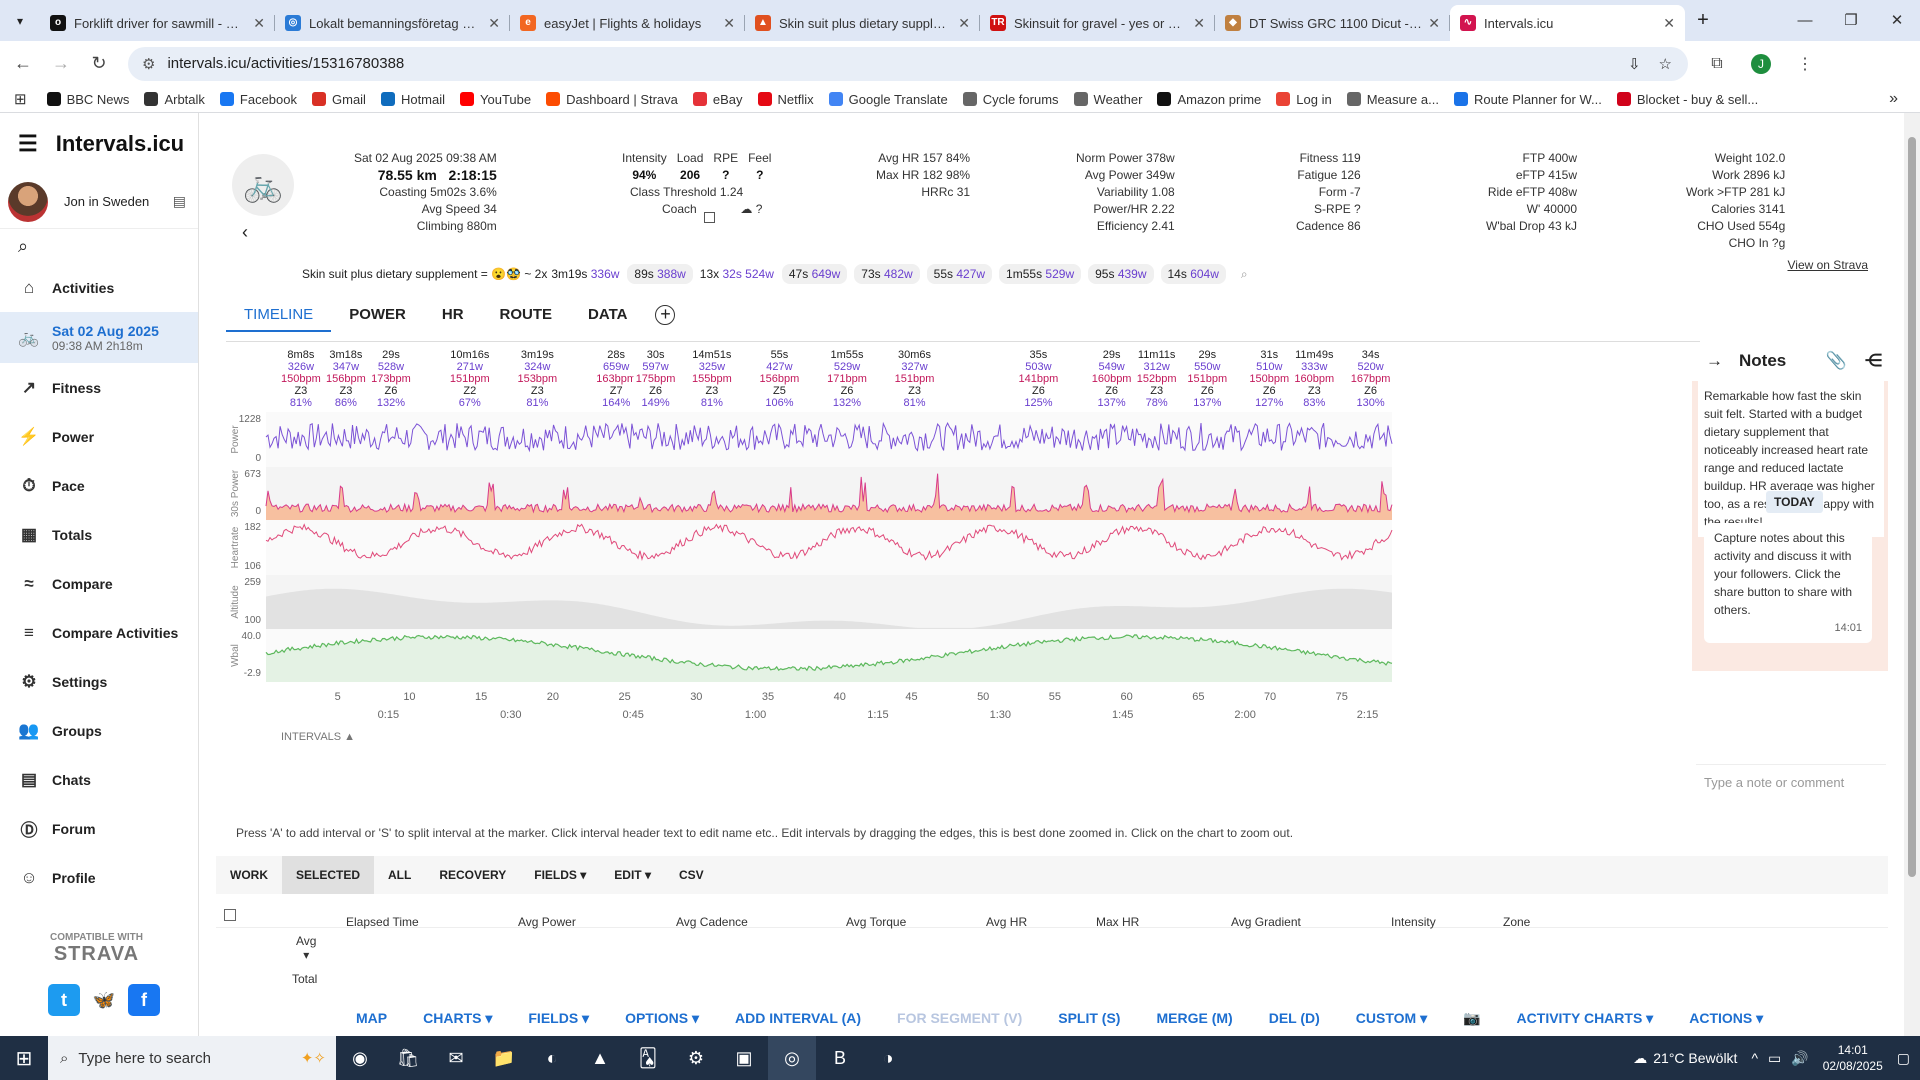 This screenshot has height=1080, width=1920. Describe the element at coordinates (1207, 367) in the screenshot. I see `interval-header-w: 550w` at that location.